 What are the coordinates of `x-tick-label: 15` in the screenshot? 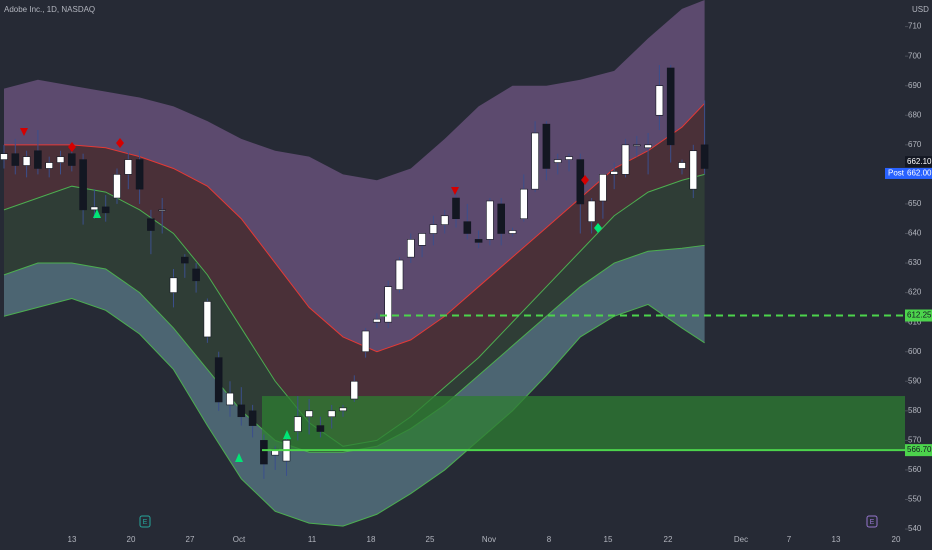 It's located at (608, 539).